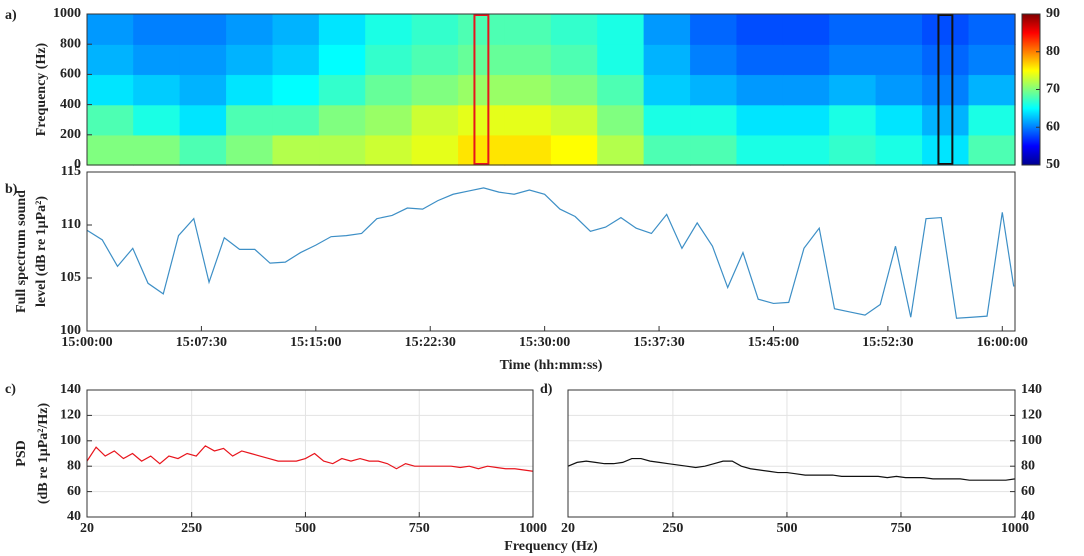 This screenshot has height=556, width=1084. What do you see at coordinates (70, 277) in the screenshot?
I see `y-tick-label: 105` at bounding box center [70, 277].